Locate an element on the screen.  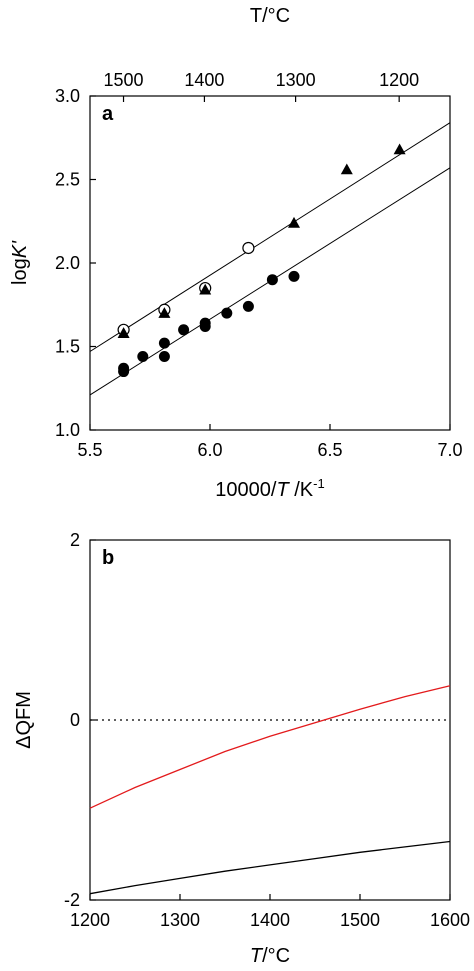
x-tick-label: 6.0 is located at coordinates (209, 450).